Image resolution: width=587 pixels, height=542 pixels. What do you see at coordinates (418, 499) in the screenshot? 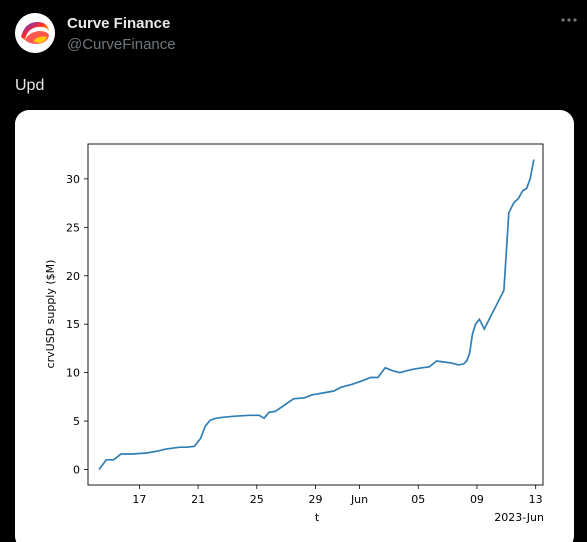
I see `x-tick-label: 05` at bounding box center [418, 499].